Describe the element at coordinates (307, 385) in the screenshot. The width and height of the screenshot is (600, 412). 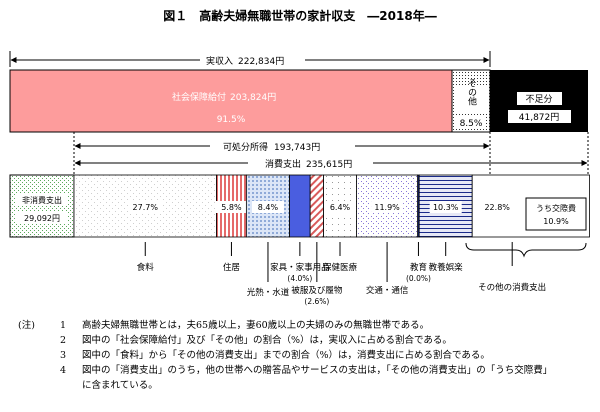
I see `note-row: に含まれている。` at that location.